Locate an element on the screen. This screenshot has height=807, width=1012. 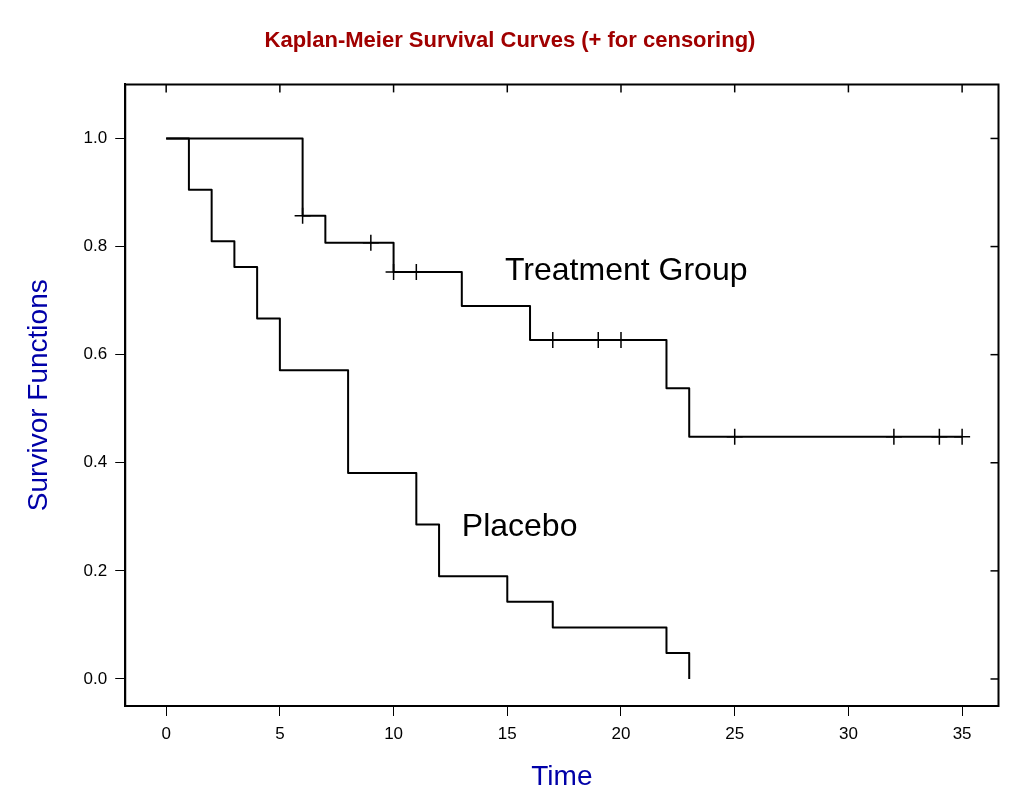
x-tick-label: 5 is located at coordinates (280, 733).